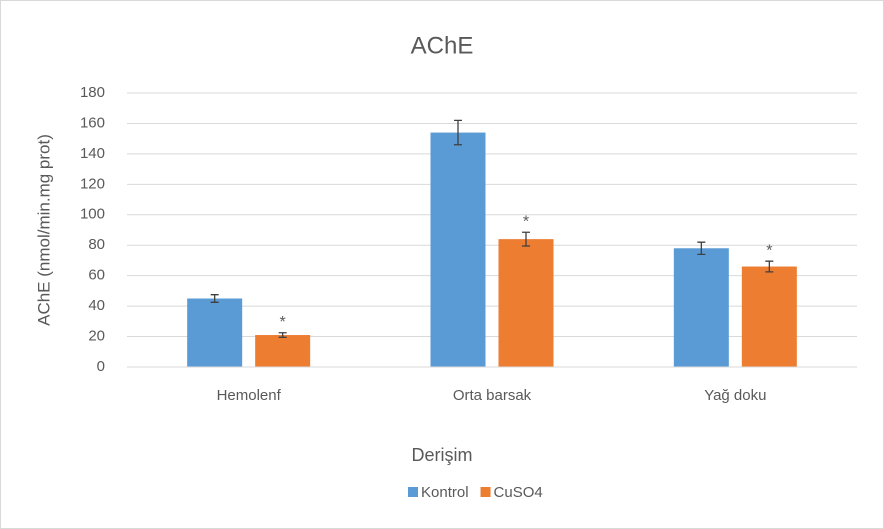 This screenshot has width=884, height=529. What do you see at coordinates (96, 336) in the screenshot?
I see `y-tick-label: 20` at bounding box center [96, 336].